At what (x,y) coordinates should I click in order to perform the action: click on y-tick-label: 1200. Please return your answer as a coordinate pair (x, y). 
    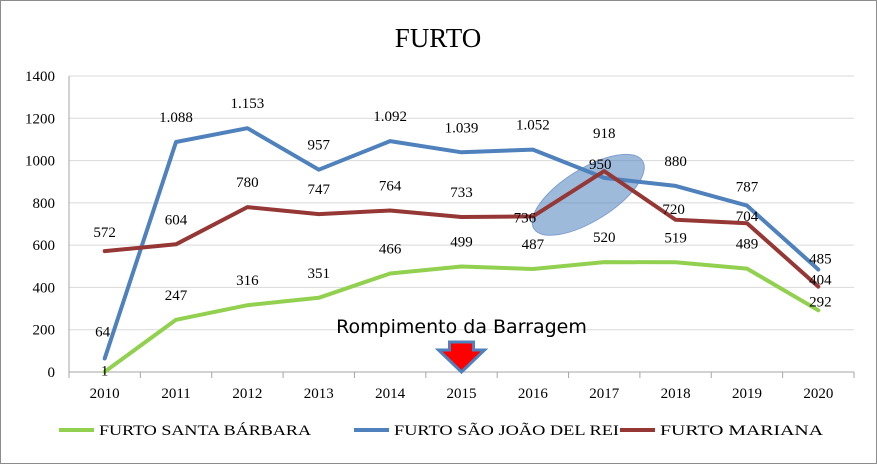
    Looking at the image, I should click on (40, 119).